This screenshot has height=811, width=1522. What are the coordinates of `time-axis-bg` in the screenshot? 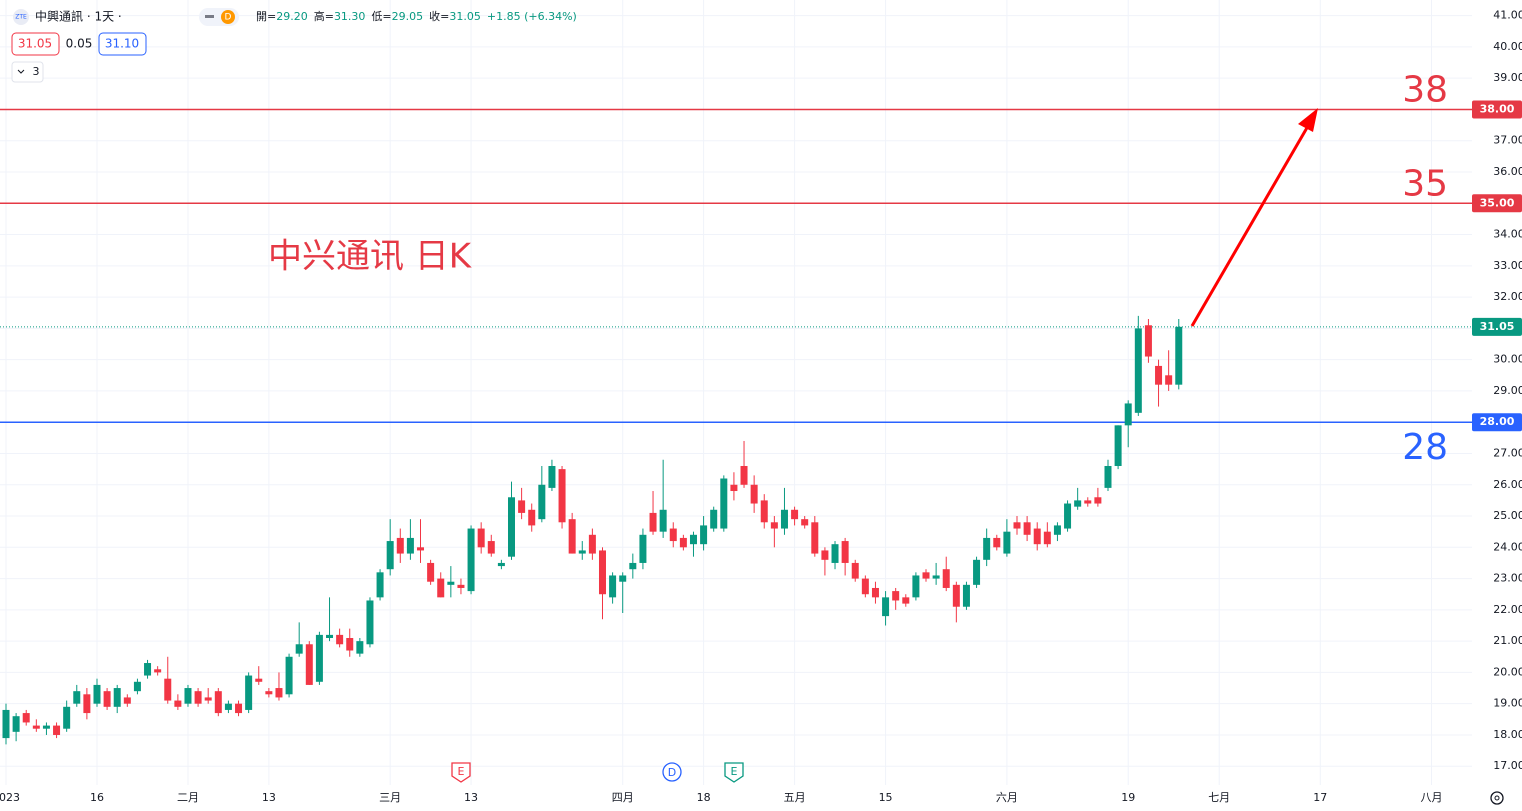 It's located at (761, 798).